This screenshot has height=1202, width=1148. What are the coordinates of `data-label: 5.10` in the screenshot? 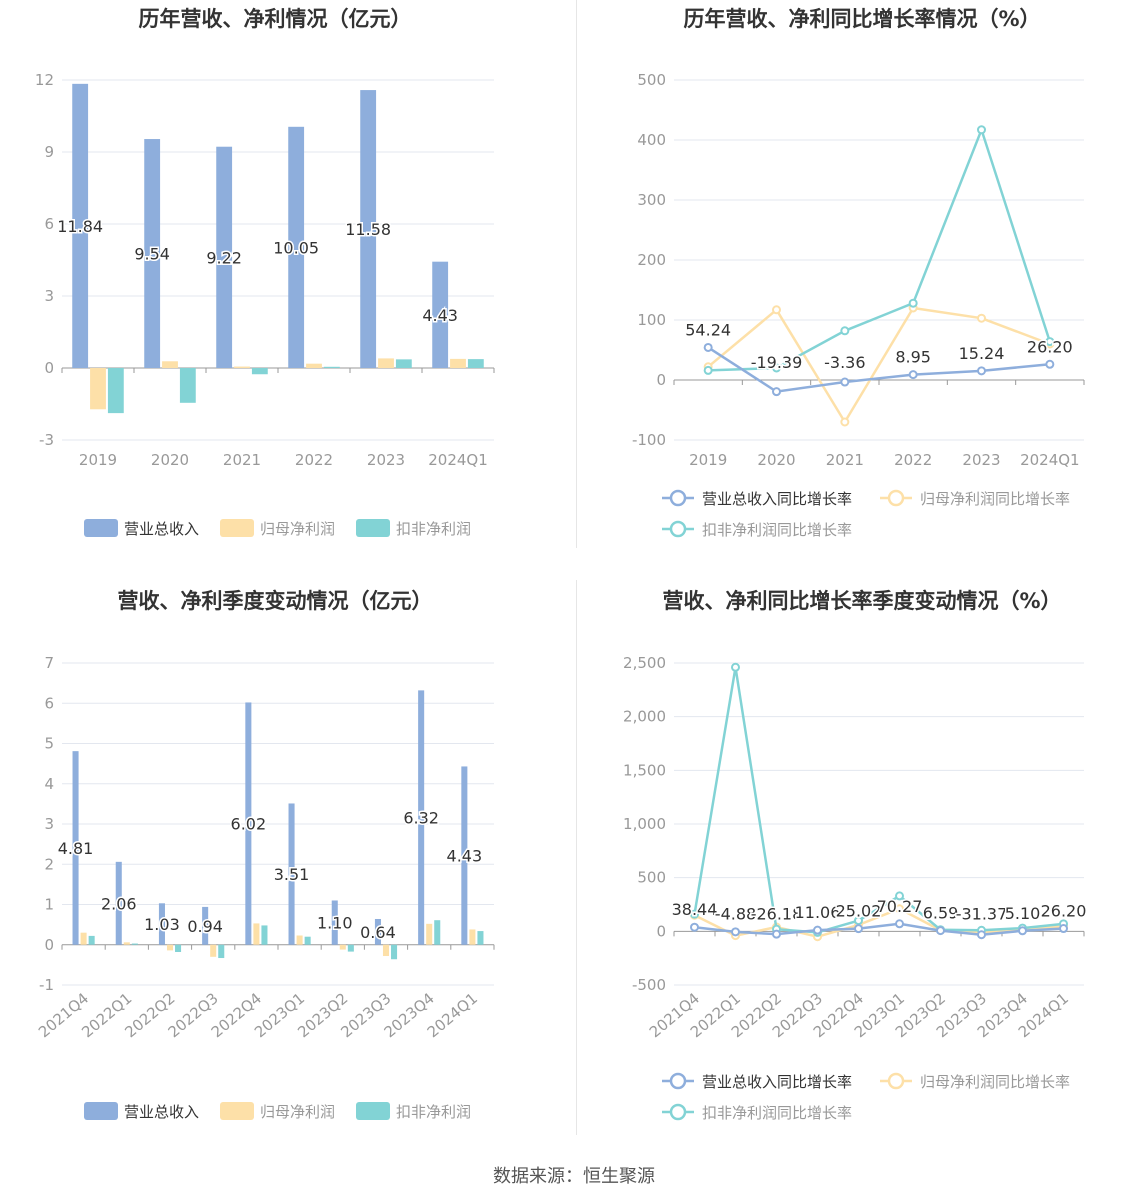 It's located at (1023, 913).